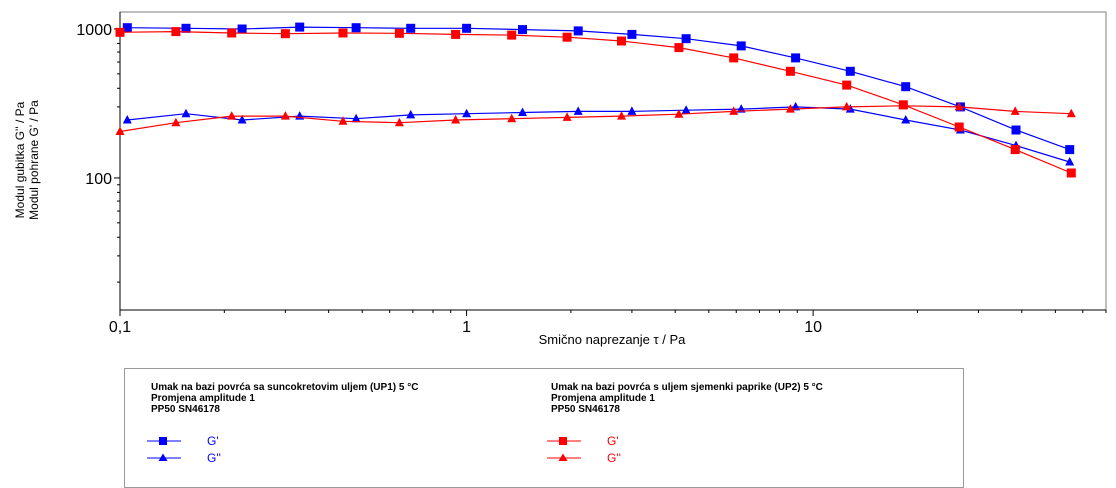  I want to click on y-axis-title: Modul gubitka G'' / Pa, so click(20, 159).